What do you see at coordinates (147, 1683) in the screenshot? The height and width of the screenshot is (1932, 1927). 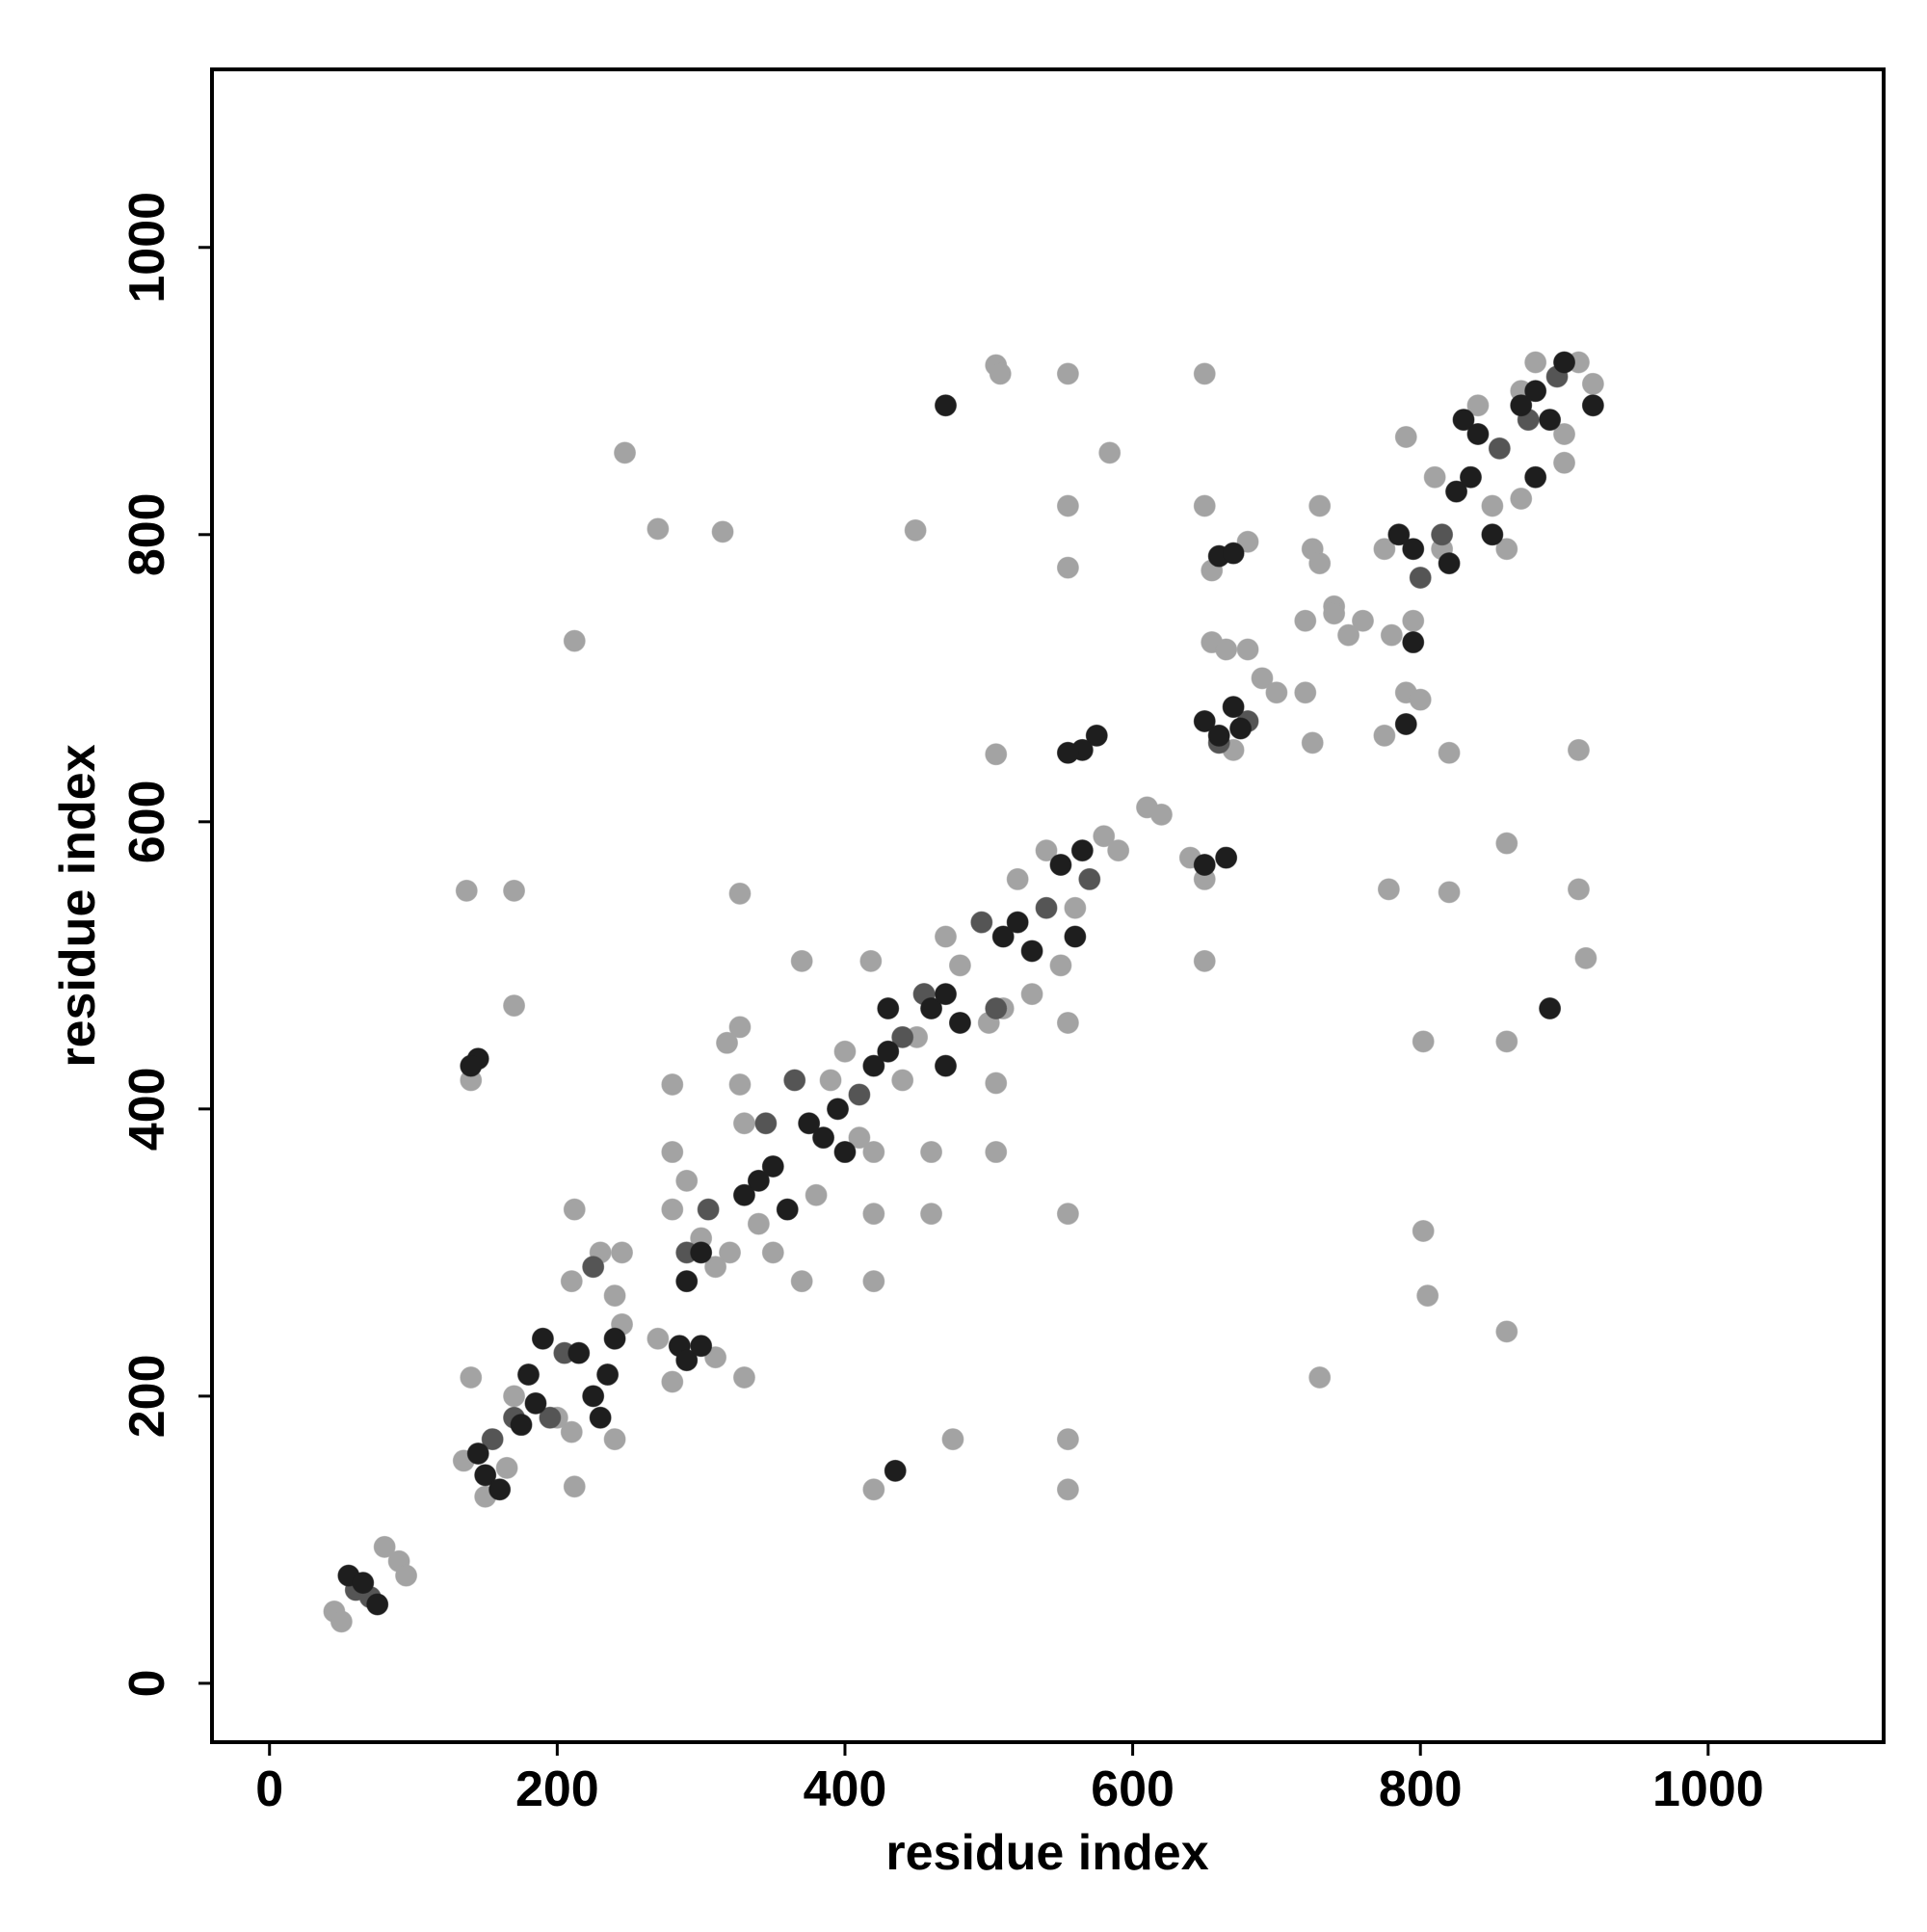 I see `y-tick-label: 0` at bounding box center [147, 1683].